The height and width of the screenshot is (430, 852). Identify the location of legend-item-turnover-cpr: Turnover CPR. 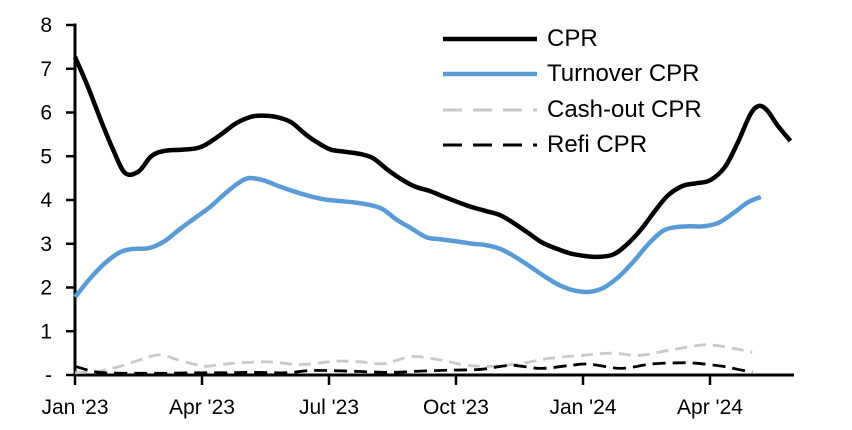
(572, 75).